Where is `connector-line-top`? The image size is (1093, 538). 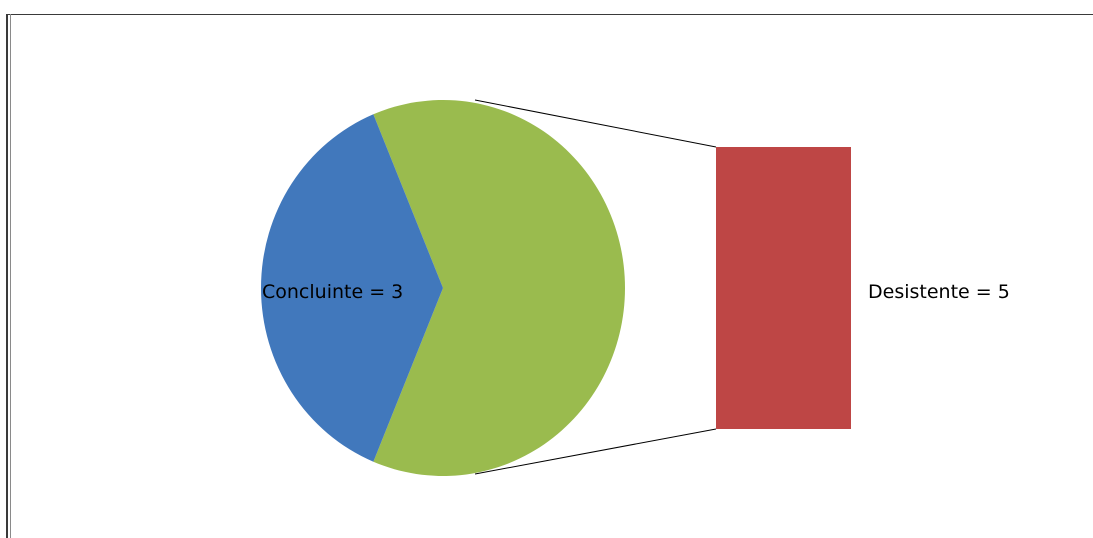 connector-line-top is located at coordinates (595, 123).